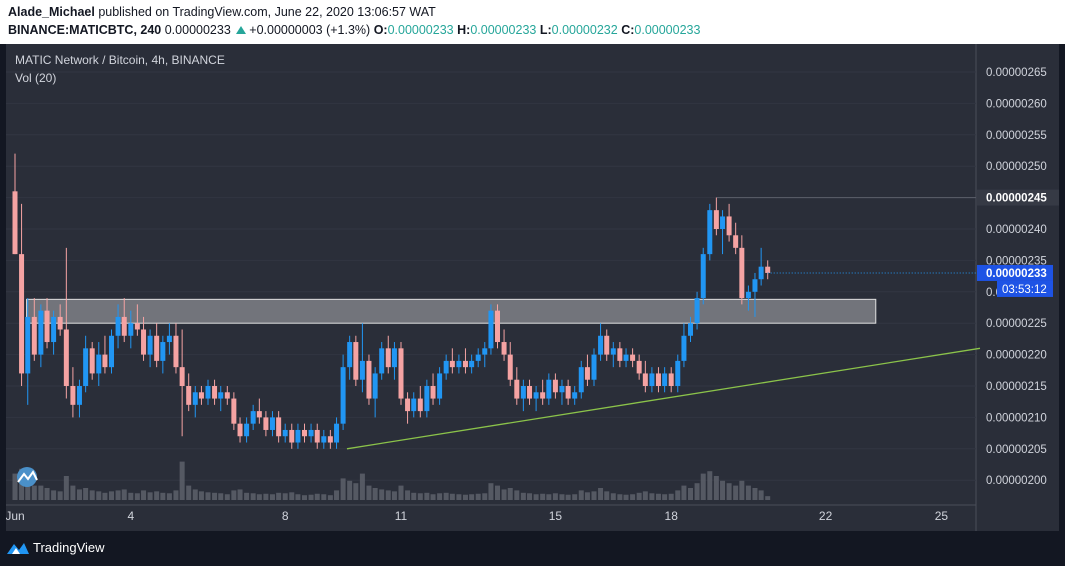  Describe the element at coordinates (85, 30) in the screenshot. I see `symbol-label: BINANCE:MATICBTC, 240` at that location.